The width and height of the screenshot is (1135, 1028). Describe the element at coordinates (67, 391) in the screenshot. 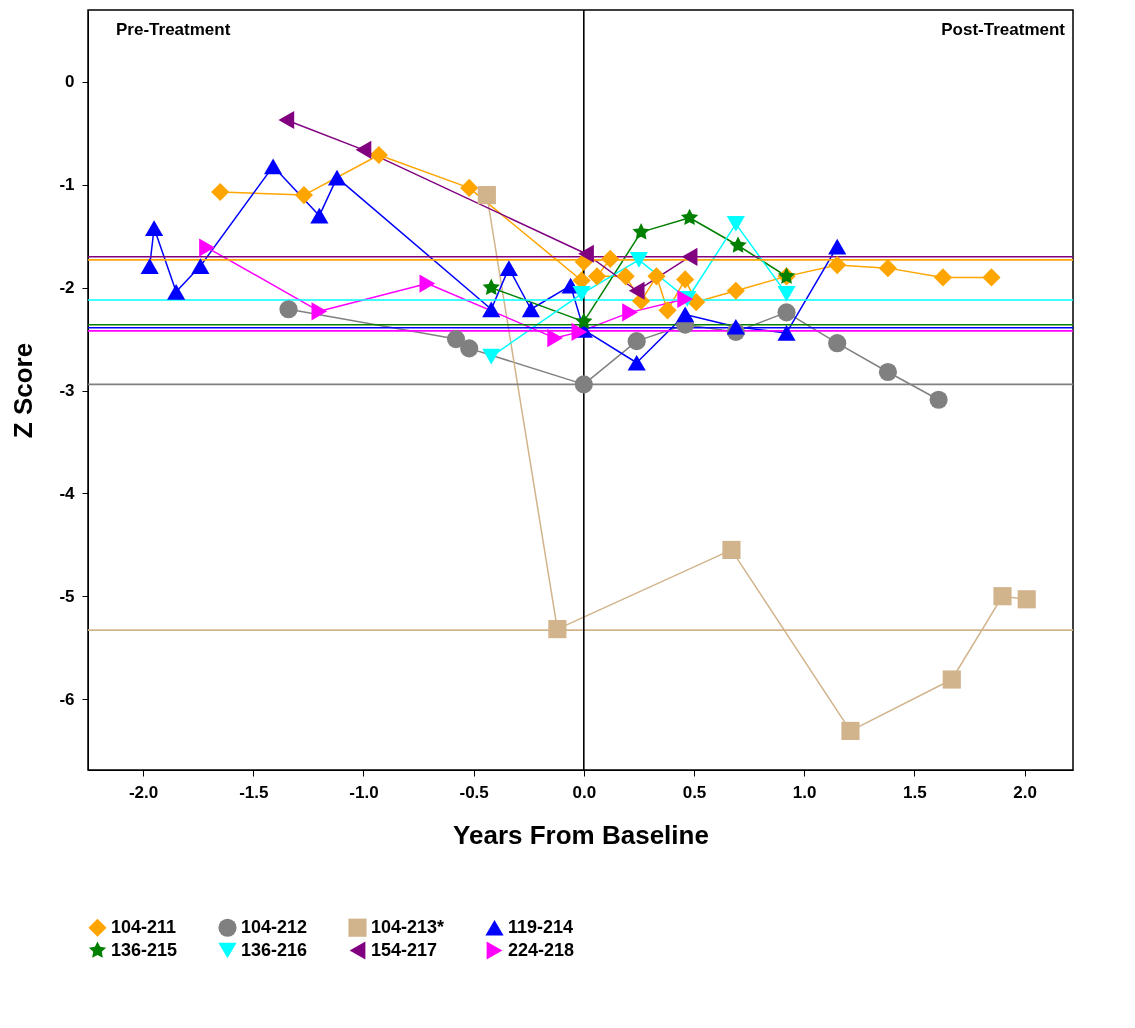

I see `y-tick-label: -3` at that location.